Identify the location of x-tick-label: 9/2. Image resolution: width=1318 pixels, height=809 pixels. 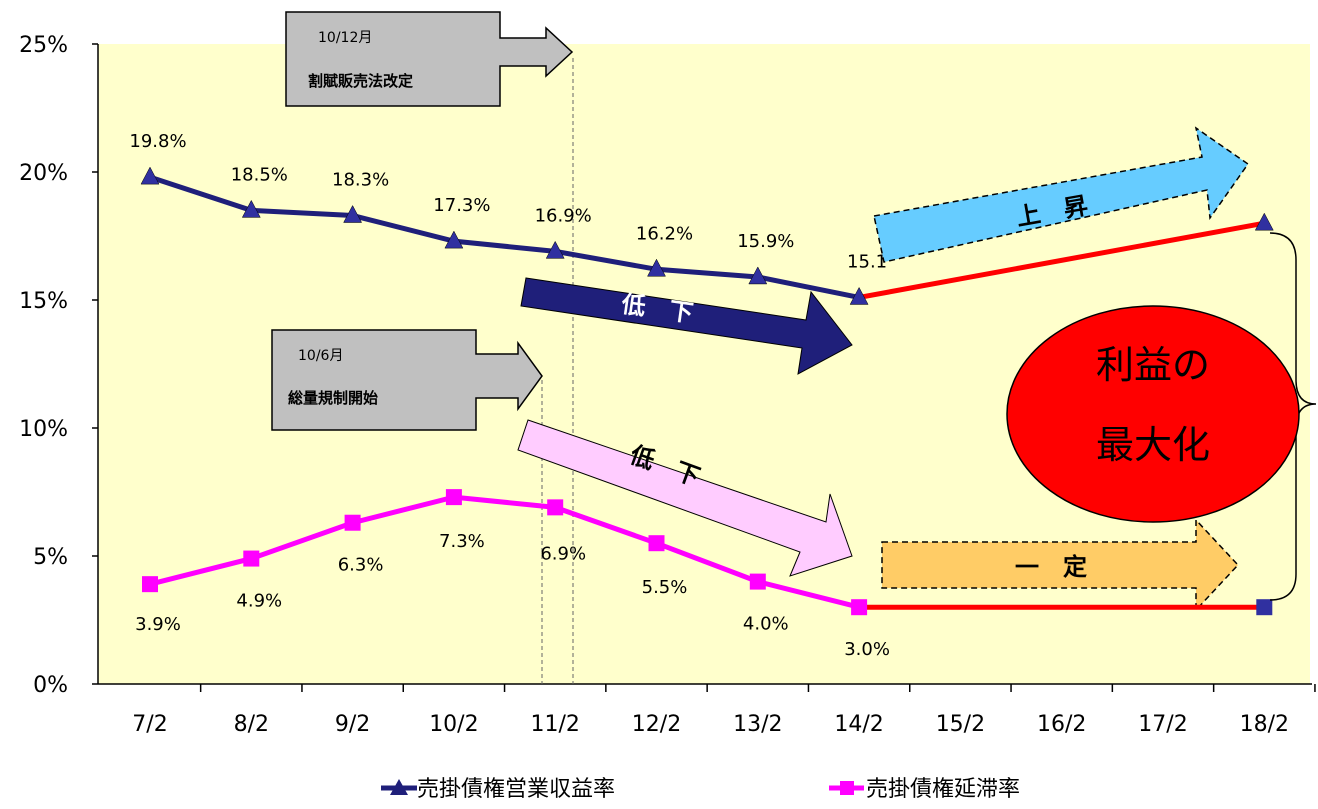
(352, 724).